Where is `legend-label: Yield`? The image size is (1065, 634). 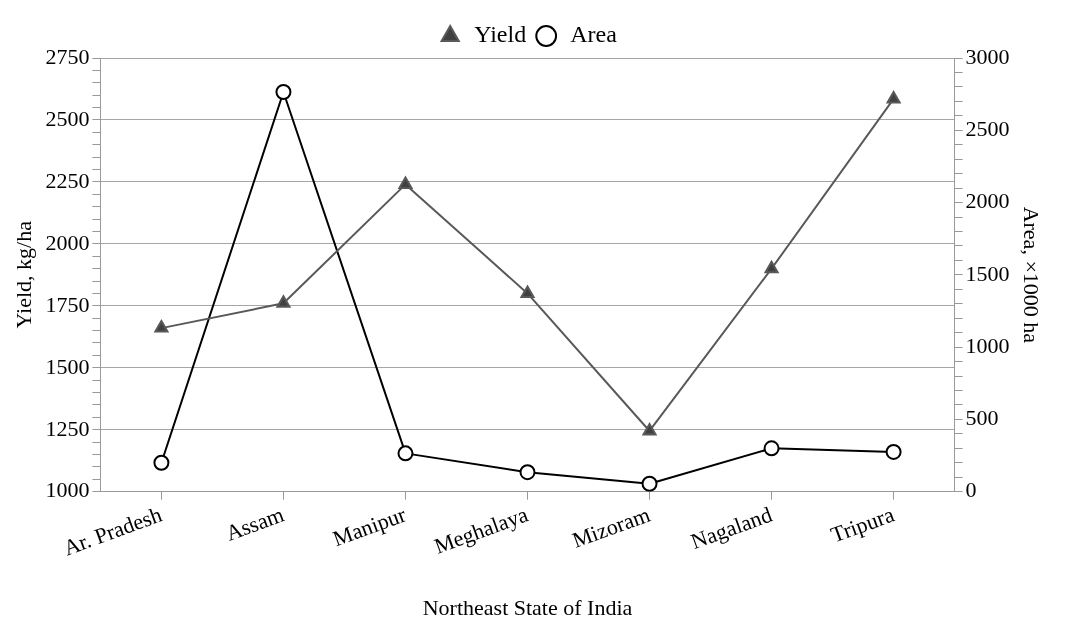
legend-label: Yield is located at coordinates (500, 34).